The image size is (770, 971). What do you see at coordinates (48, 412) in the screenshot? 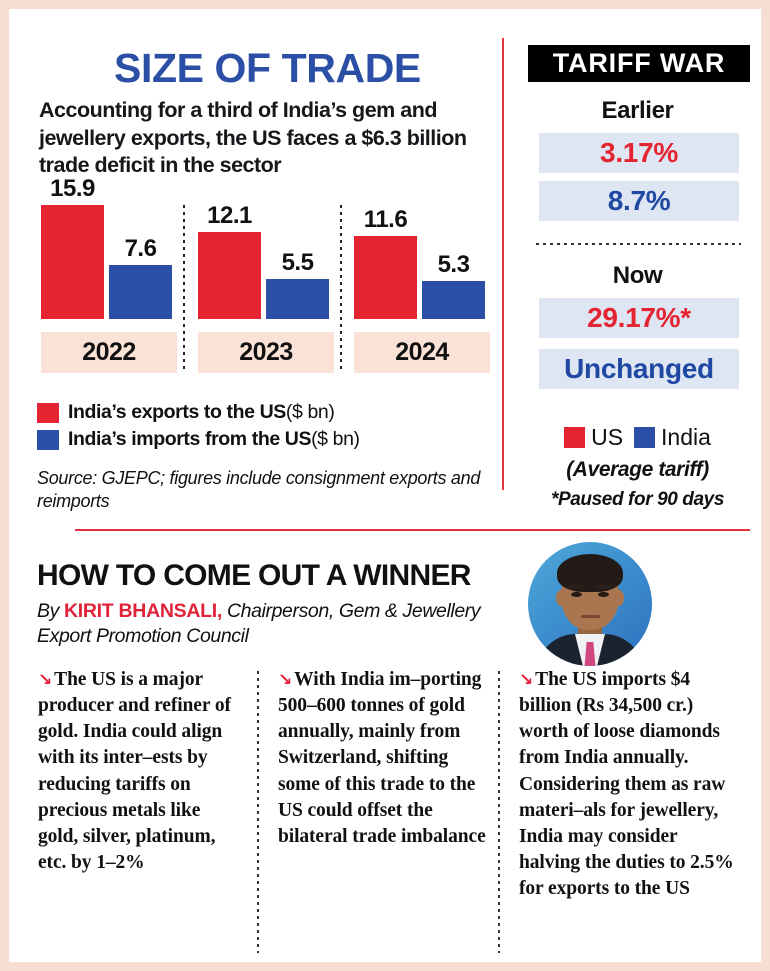
I see `legend-swatch-red-icon` at bounding box center [48, 412].